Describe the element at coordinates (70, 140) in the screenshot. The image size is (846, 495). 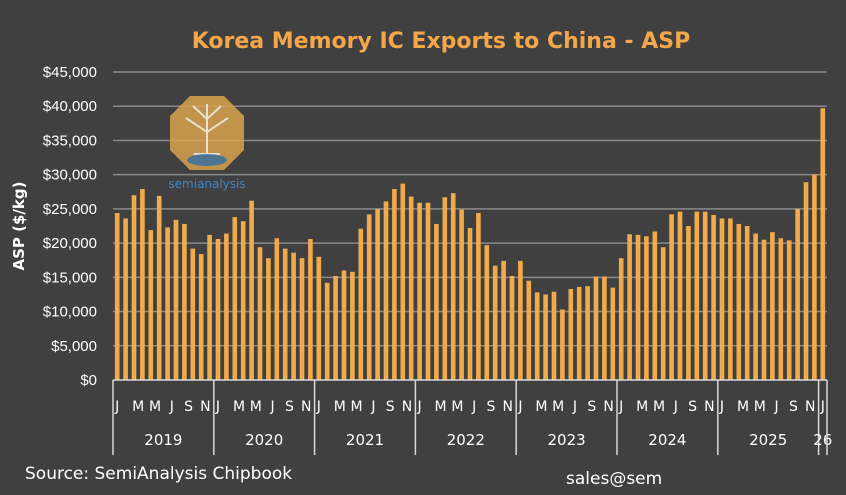
I see `y-tick-label: $35,000` at that location.